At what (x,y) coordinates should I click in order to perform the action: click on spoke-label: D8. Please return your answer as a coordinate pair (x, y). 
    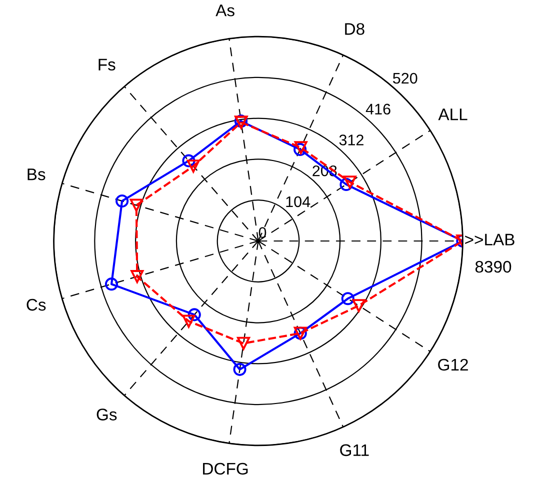
    Looking at the image, I should click on (354, 29).